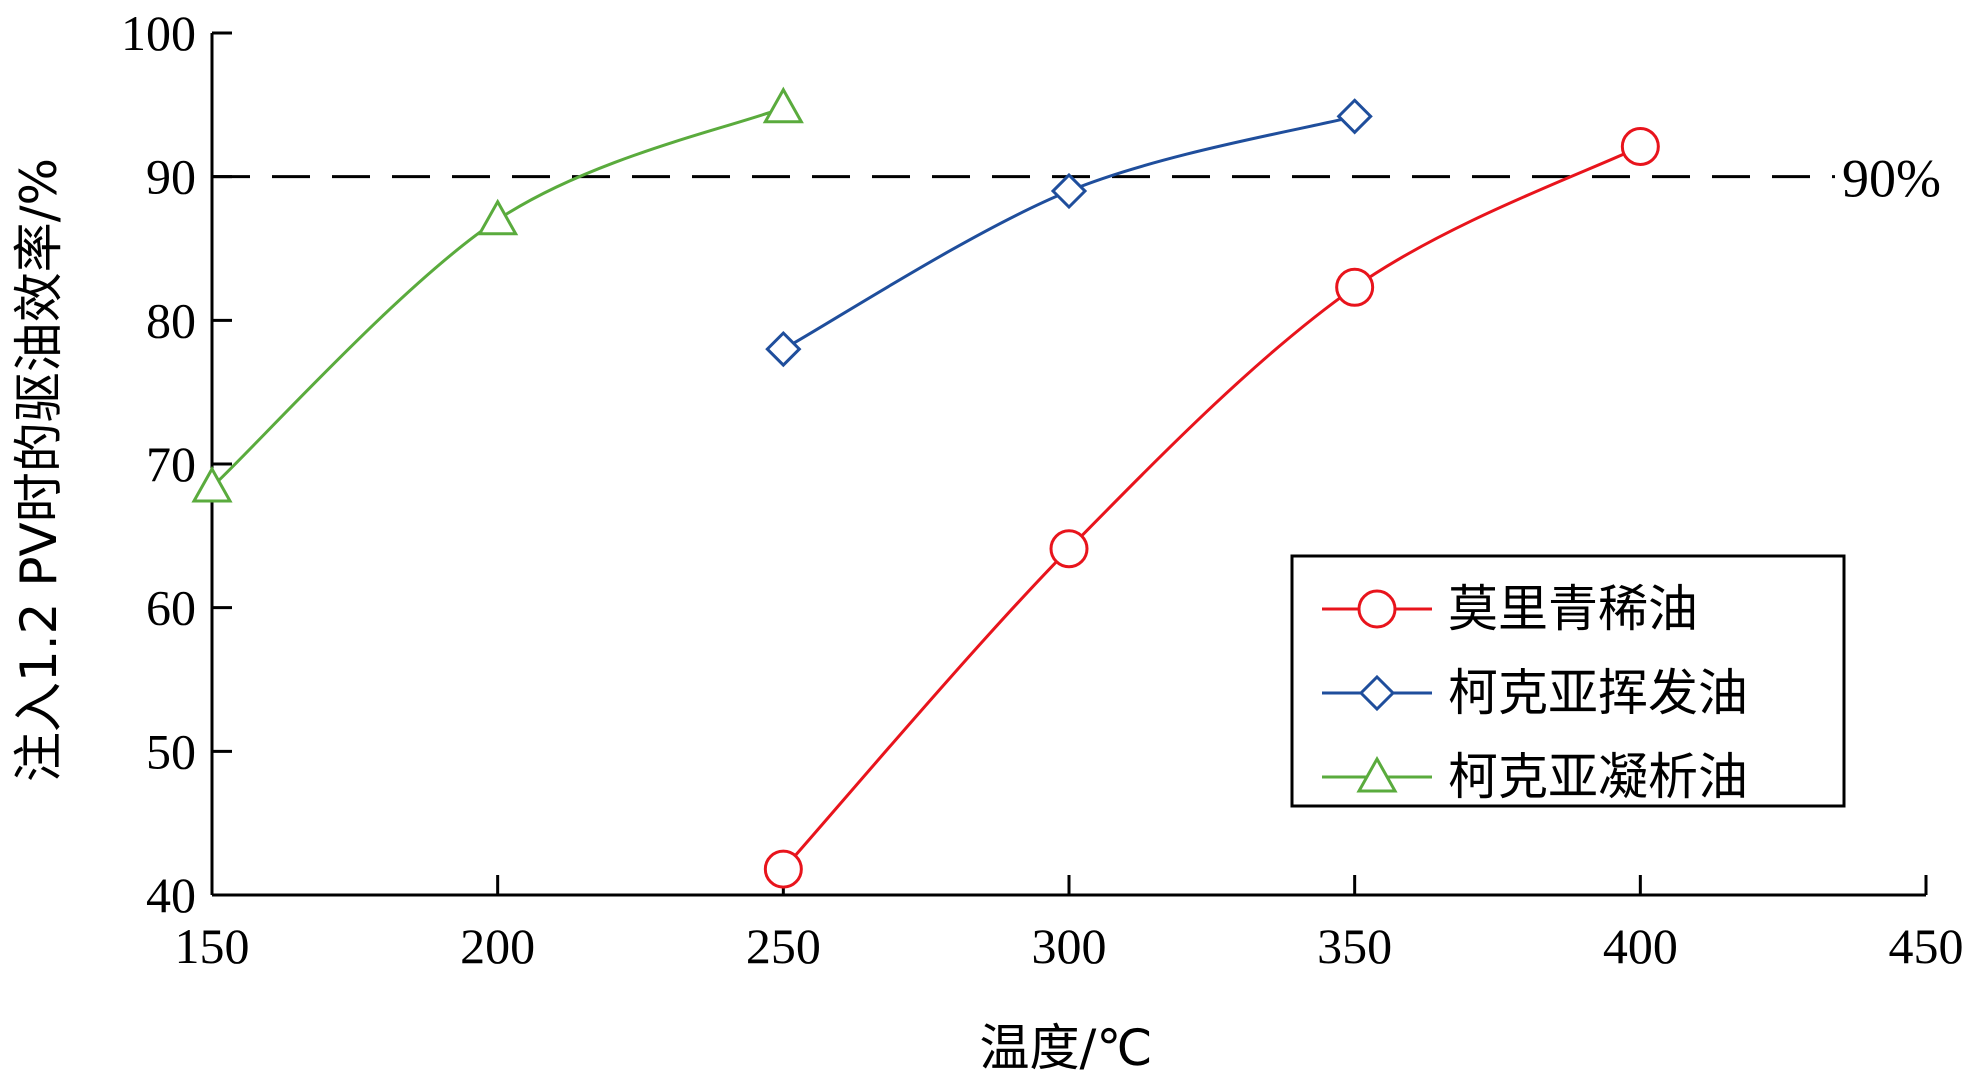 Image resolution: width=1976 pixels, height=1087 pixels. Describe the element at coordinates (783, 946) in the screenshot. I see `x-tick-label: 250` at that location.